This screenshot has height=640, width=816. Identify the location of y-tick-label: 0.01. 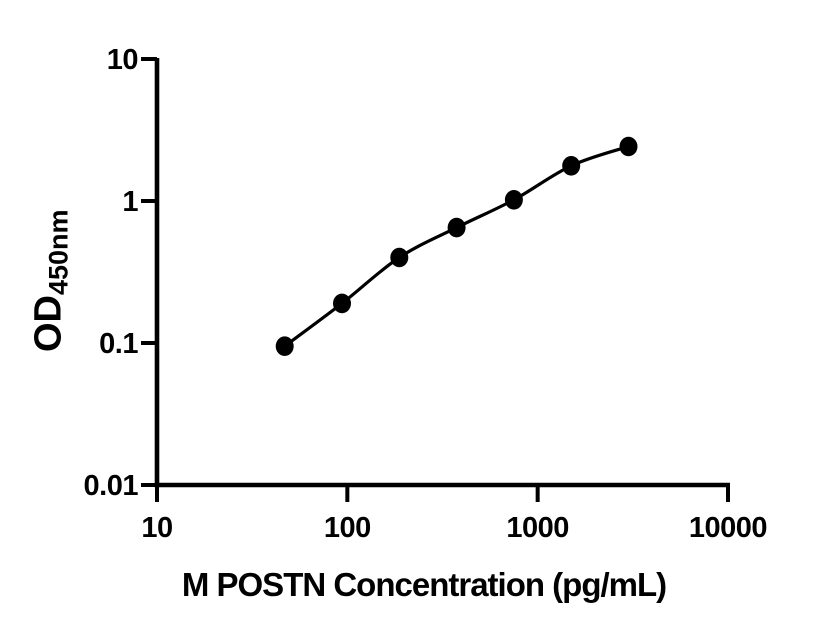
(111, 486).